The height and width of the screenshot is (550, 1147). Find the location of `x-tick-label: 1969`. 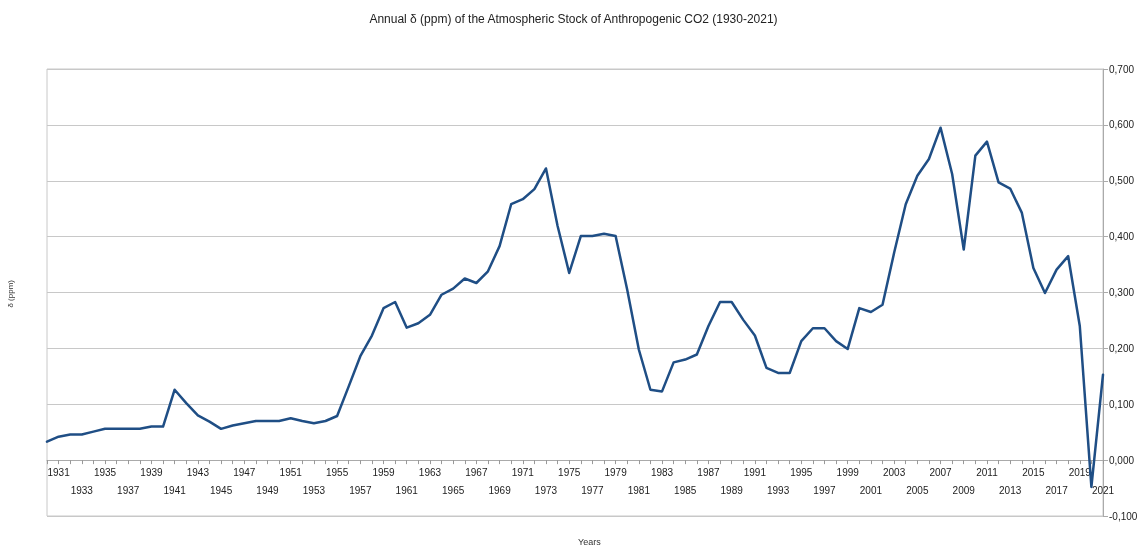

x-tick-label: 1969 is located at coordinates (500, 490).